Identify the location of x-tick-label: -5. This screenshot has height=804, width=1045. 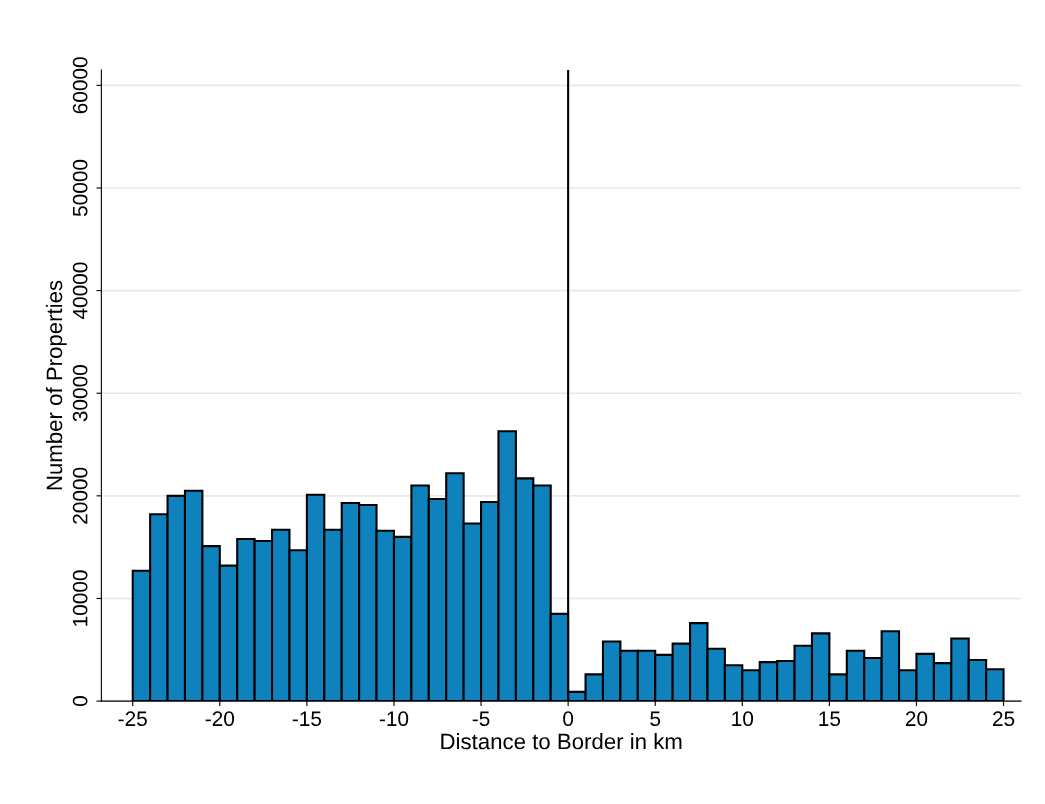
(481, 719).